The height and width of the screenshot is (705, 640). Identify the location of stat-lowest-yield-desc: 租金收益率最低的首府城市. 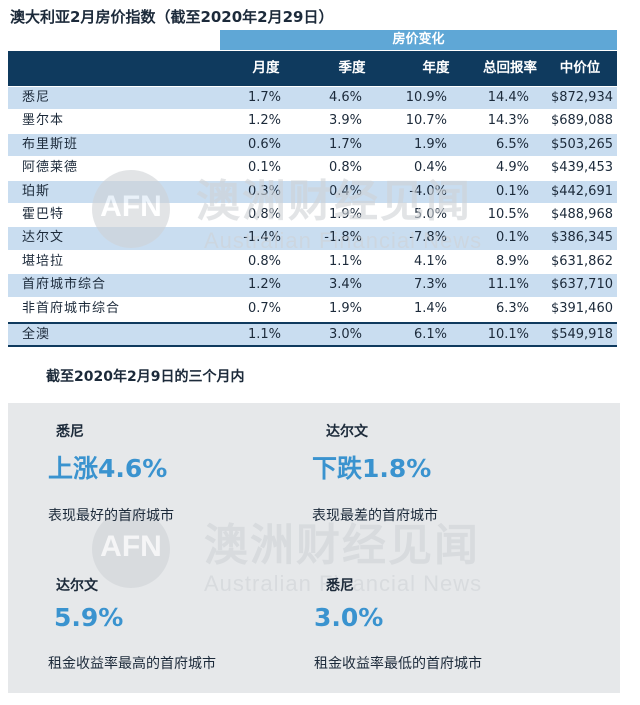
(398, 664).